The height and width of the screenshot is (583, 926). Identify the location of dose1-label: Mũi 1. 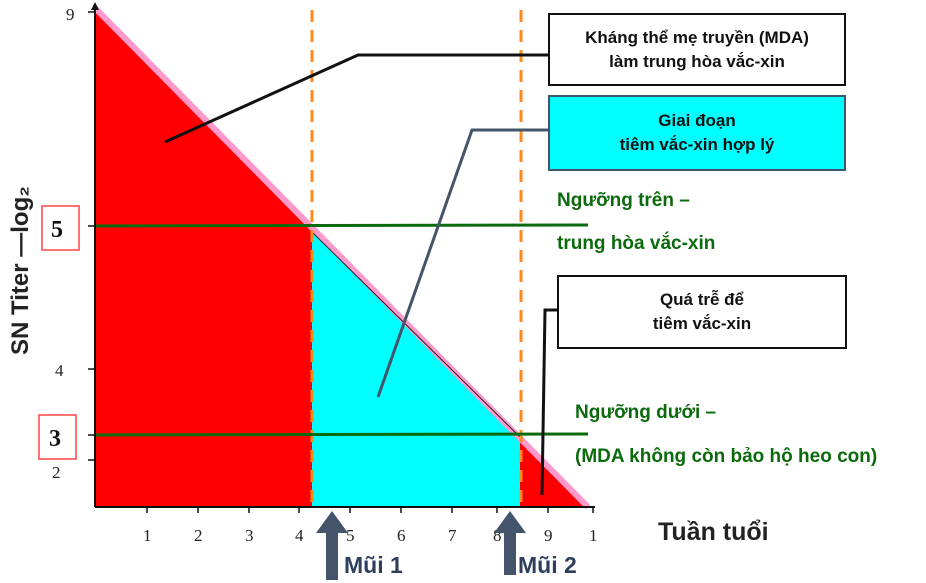
(373, 565).